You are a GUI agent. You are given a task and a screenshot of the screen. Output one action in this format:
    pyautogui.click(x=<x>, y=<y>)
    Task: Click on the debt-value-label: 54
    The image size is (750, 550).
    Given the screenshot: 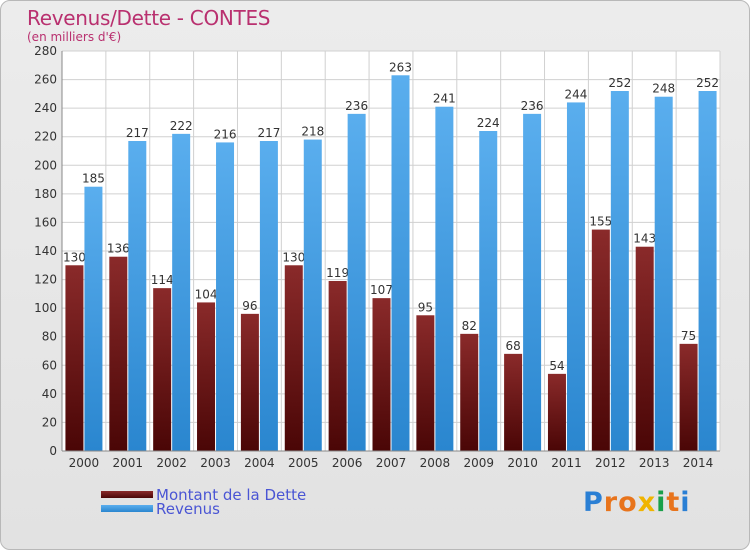 What is the action you would take?
    pyautogui.click(x=556, y=366)
    